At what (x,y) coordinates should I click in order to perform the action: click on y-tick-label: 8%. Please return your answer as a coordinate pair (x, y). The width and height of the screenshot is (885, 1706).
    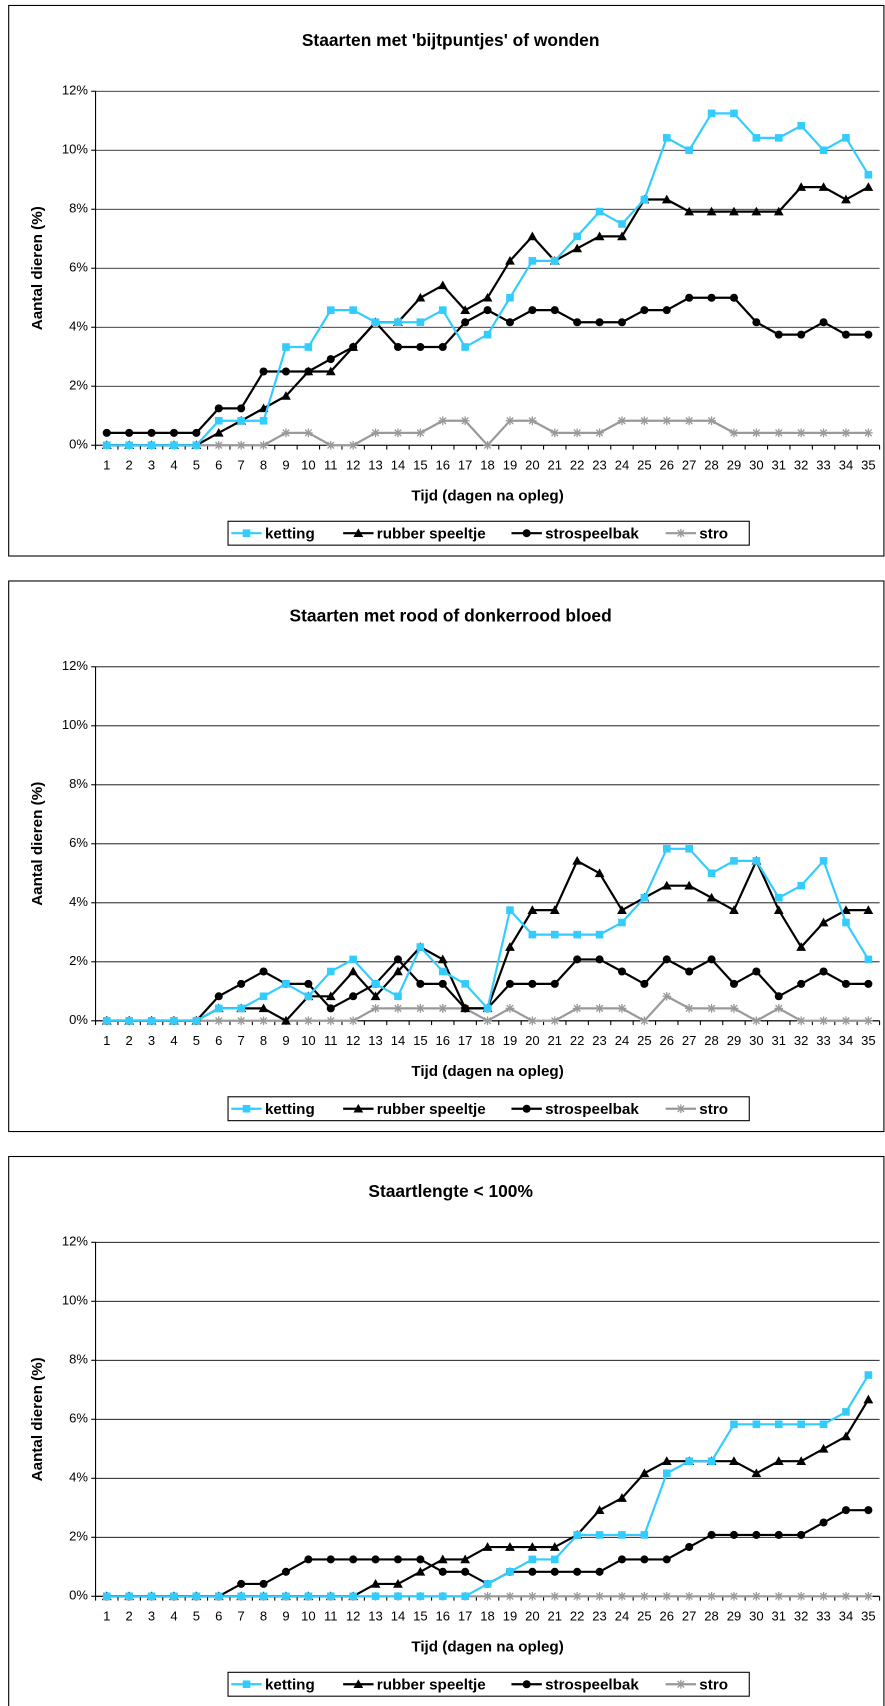
    Looking at the image, I should click on (78, 783).